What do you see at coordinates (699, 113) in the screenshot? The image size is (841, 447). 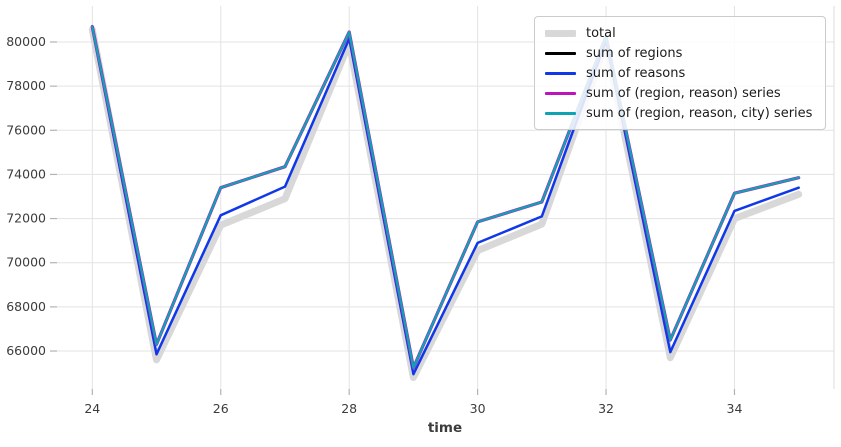 I see `legend-label: sum of (region, reason, city) series` at bounding box center [699, 113].